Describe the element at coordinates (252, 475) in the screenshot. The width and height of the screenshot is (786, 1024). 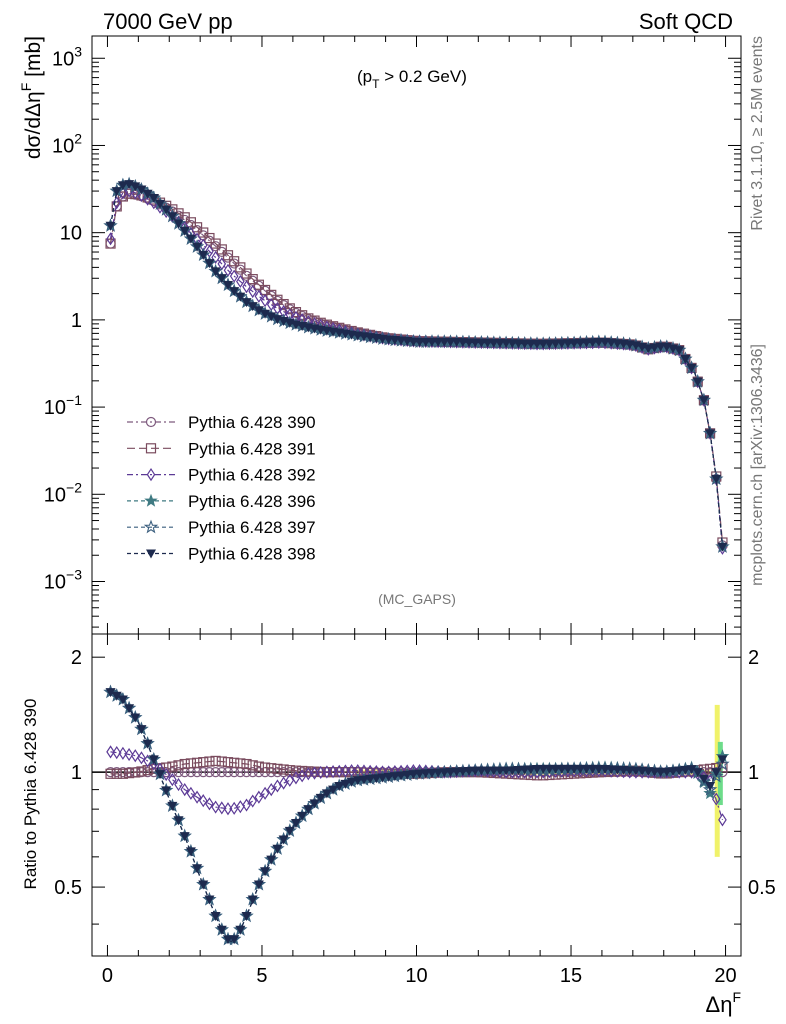
I see `legend-label: Pythia 6.428 392` at that location.